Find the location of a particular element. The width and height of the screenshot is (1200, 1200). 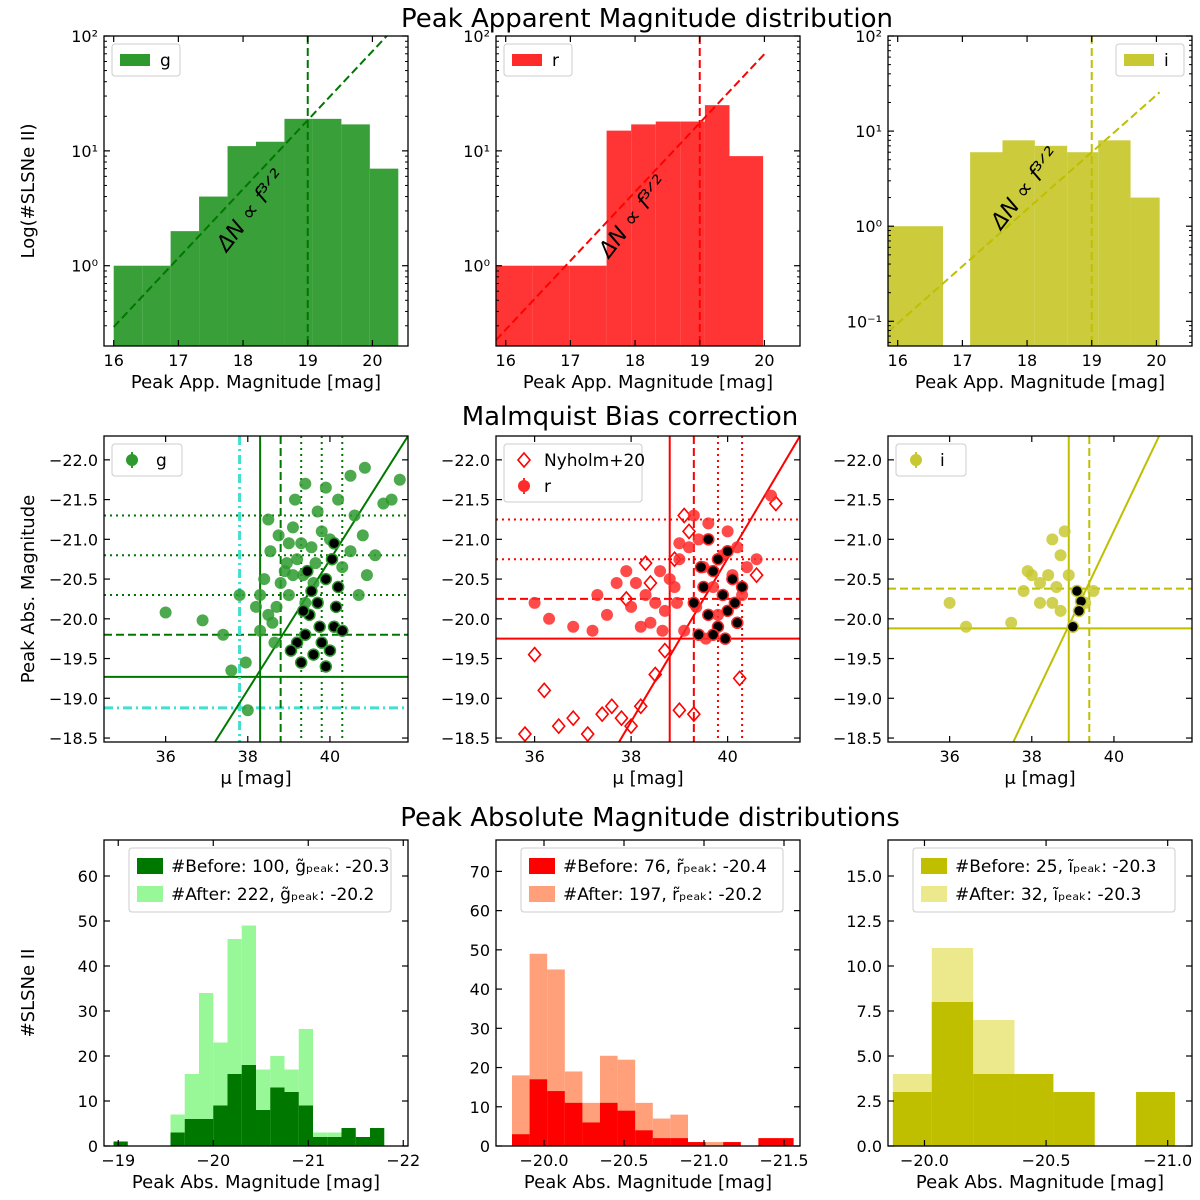

y-tick-label: 0 is located at coordinates (93, 1146).